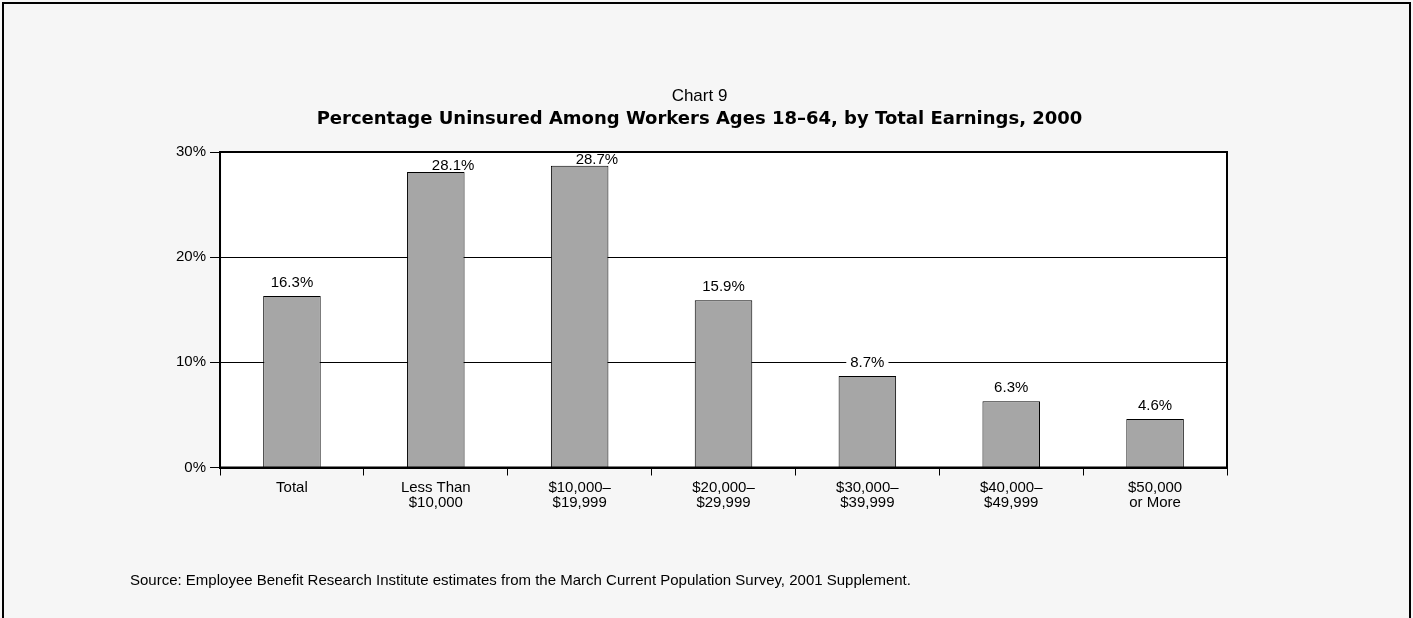 This screenshot has height=618, width=1413. Describe the element at coordinates (597, 158) in the screenshot. I see `data-label: 28.7%` at that location.